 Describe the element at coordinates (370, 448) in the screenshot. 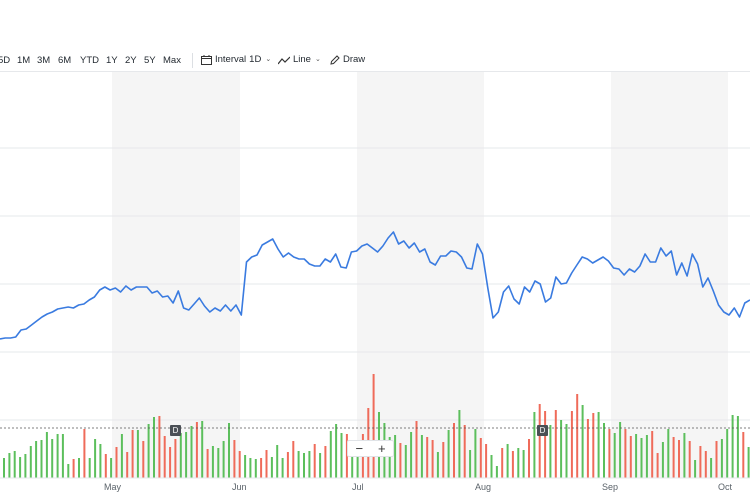

I see `zoom-control: − +` at that location.